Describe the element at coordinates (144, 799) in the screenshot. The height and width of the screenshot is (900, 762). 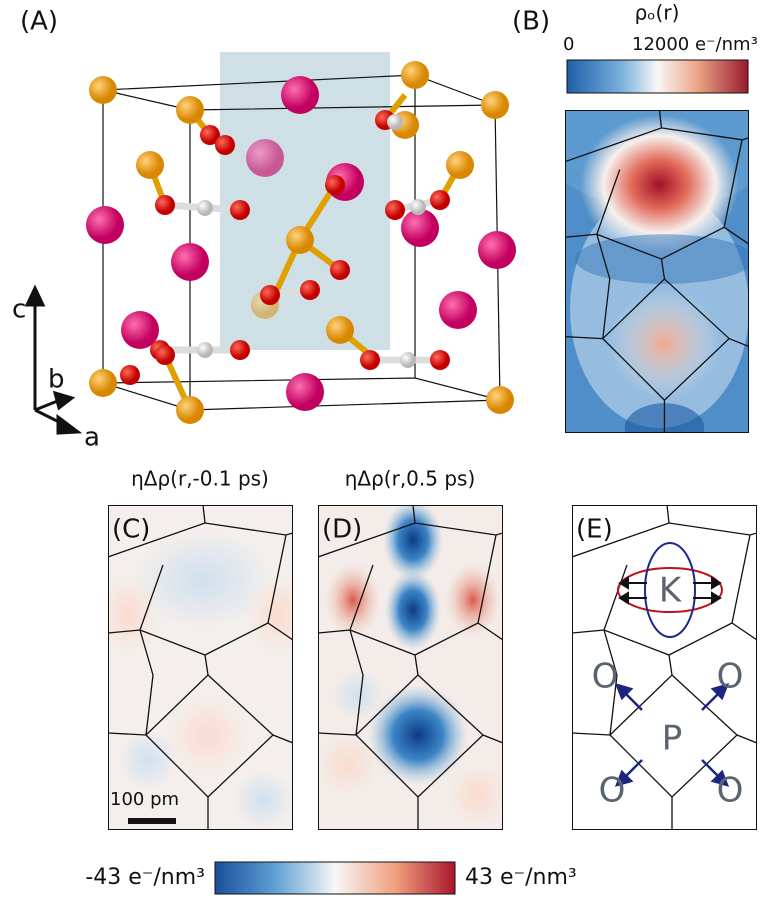
I see `scale-bar-label: 100 pm` at that location.